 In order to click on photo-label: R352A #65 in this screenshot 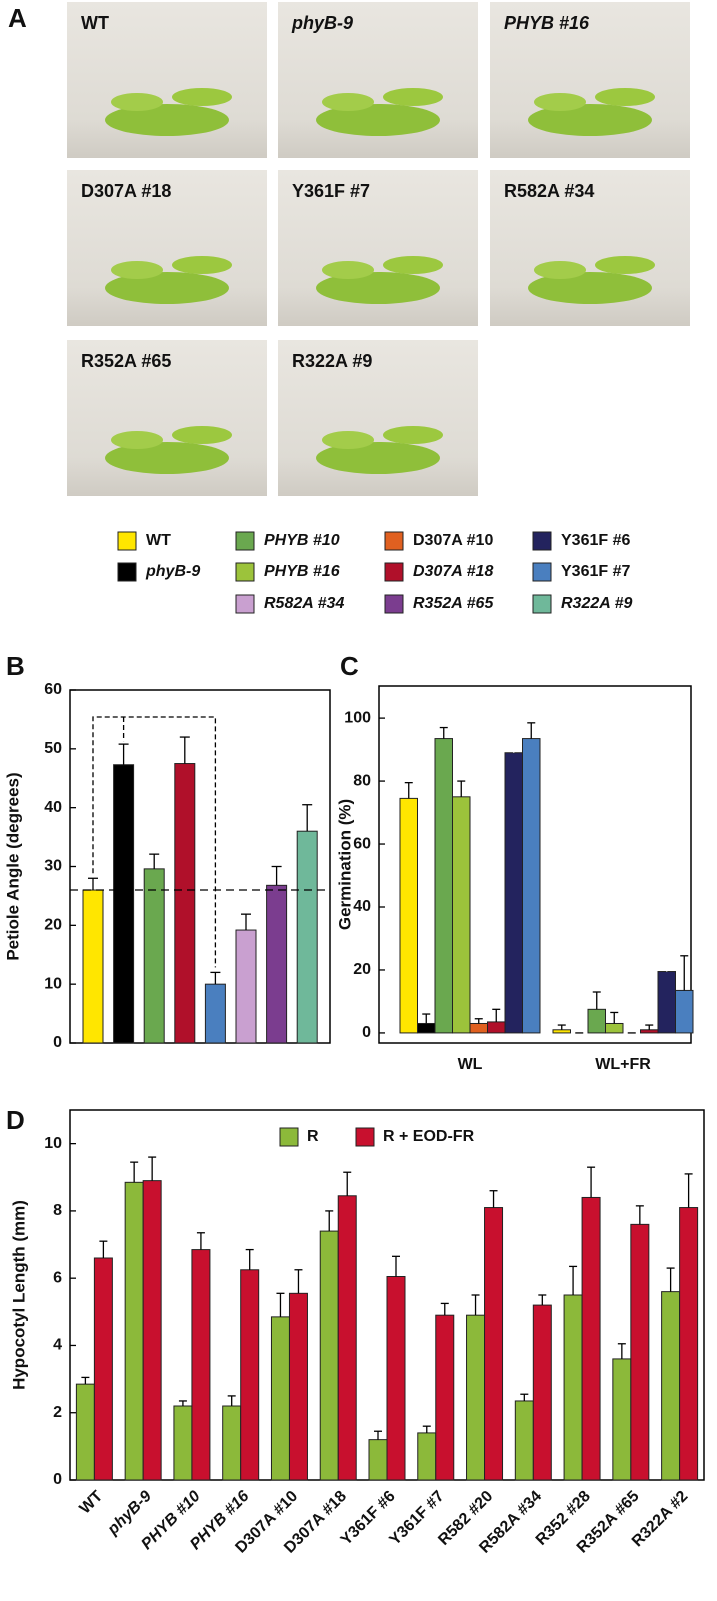, I will do `click(126, 361)`.